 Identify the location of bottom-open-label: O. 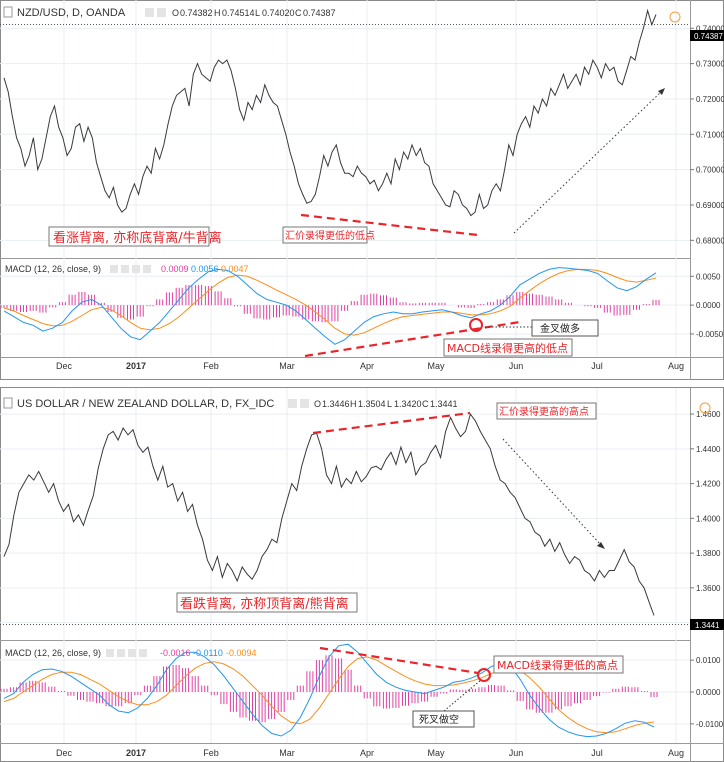
(317, 404).